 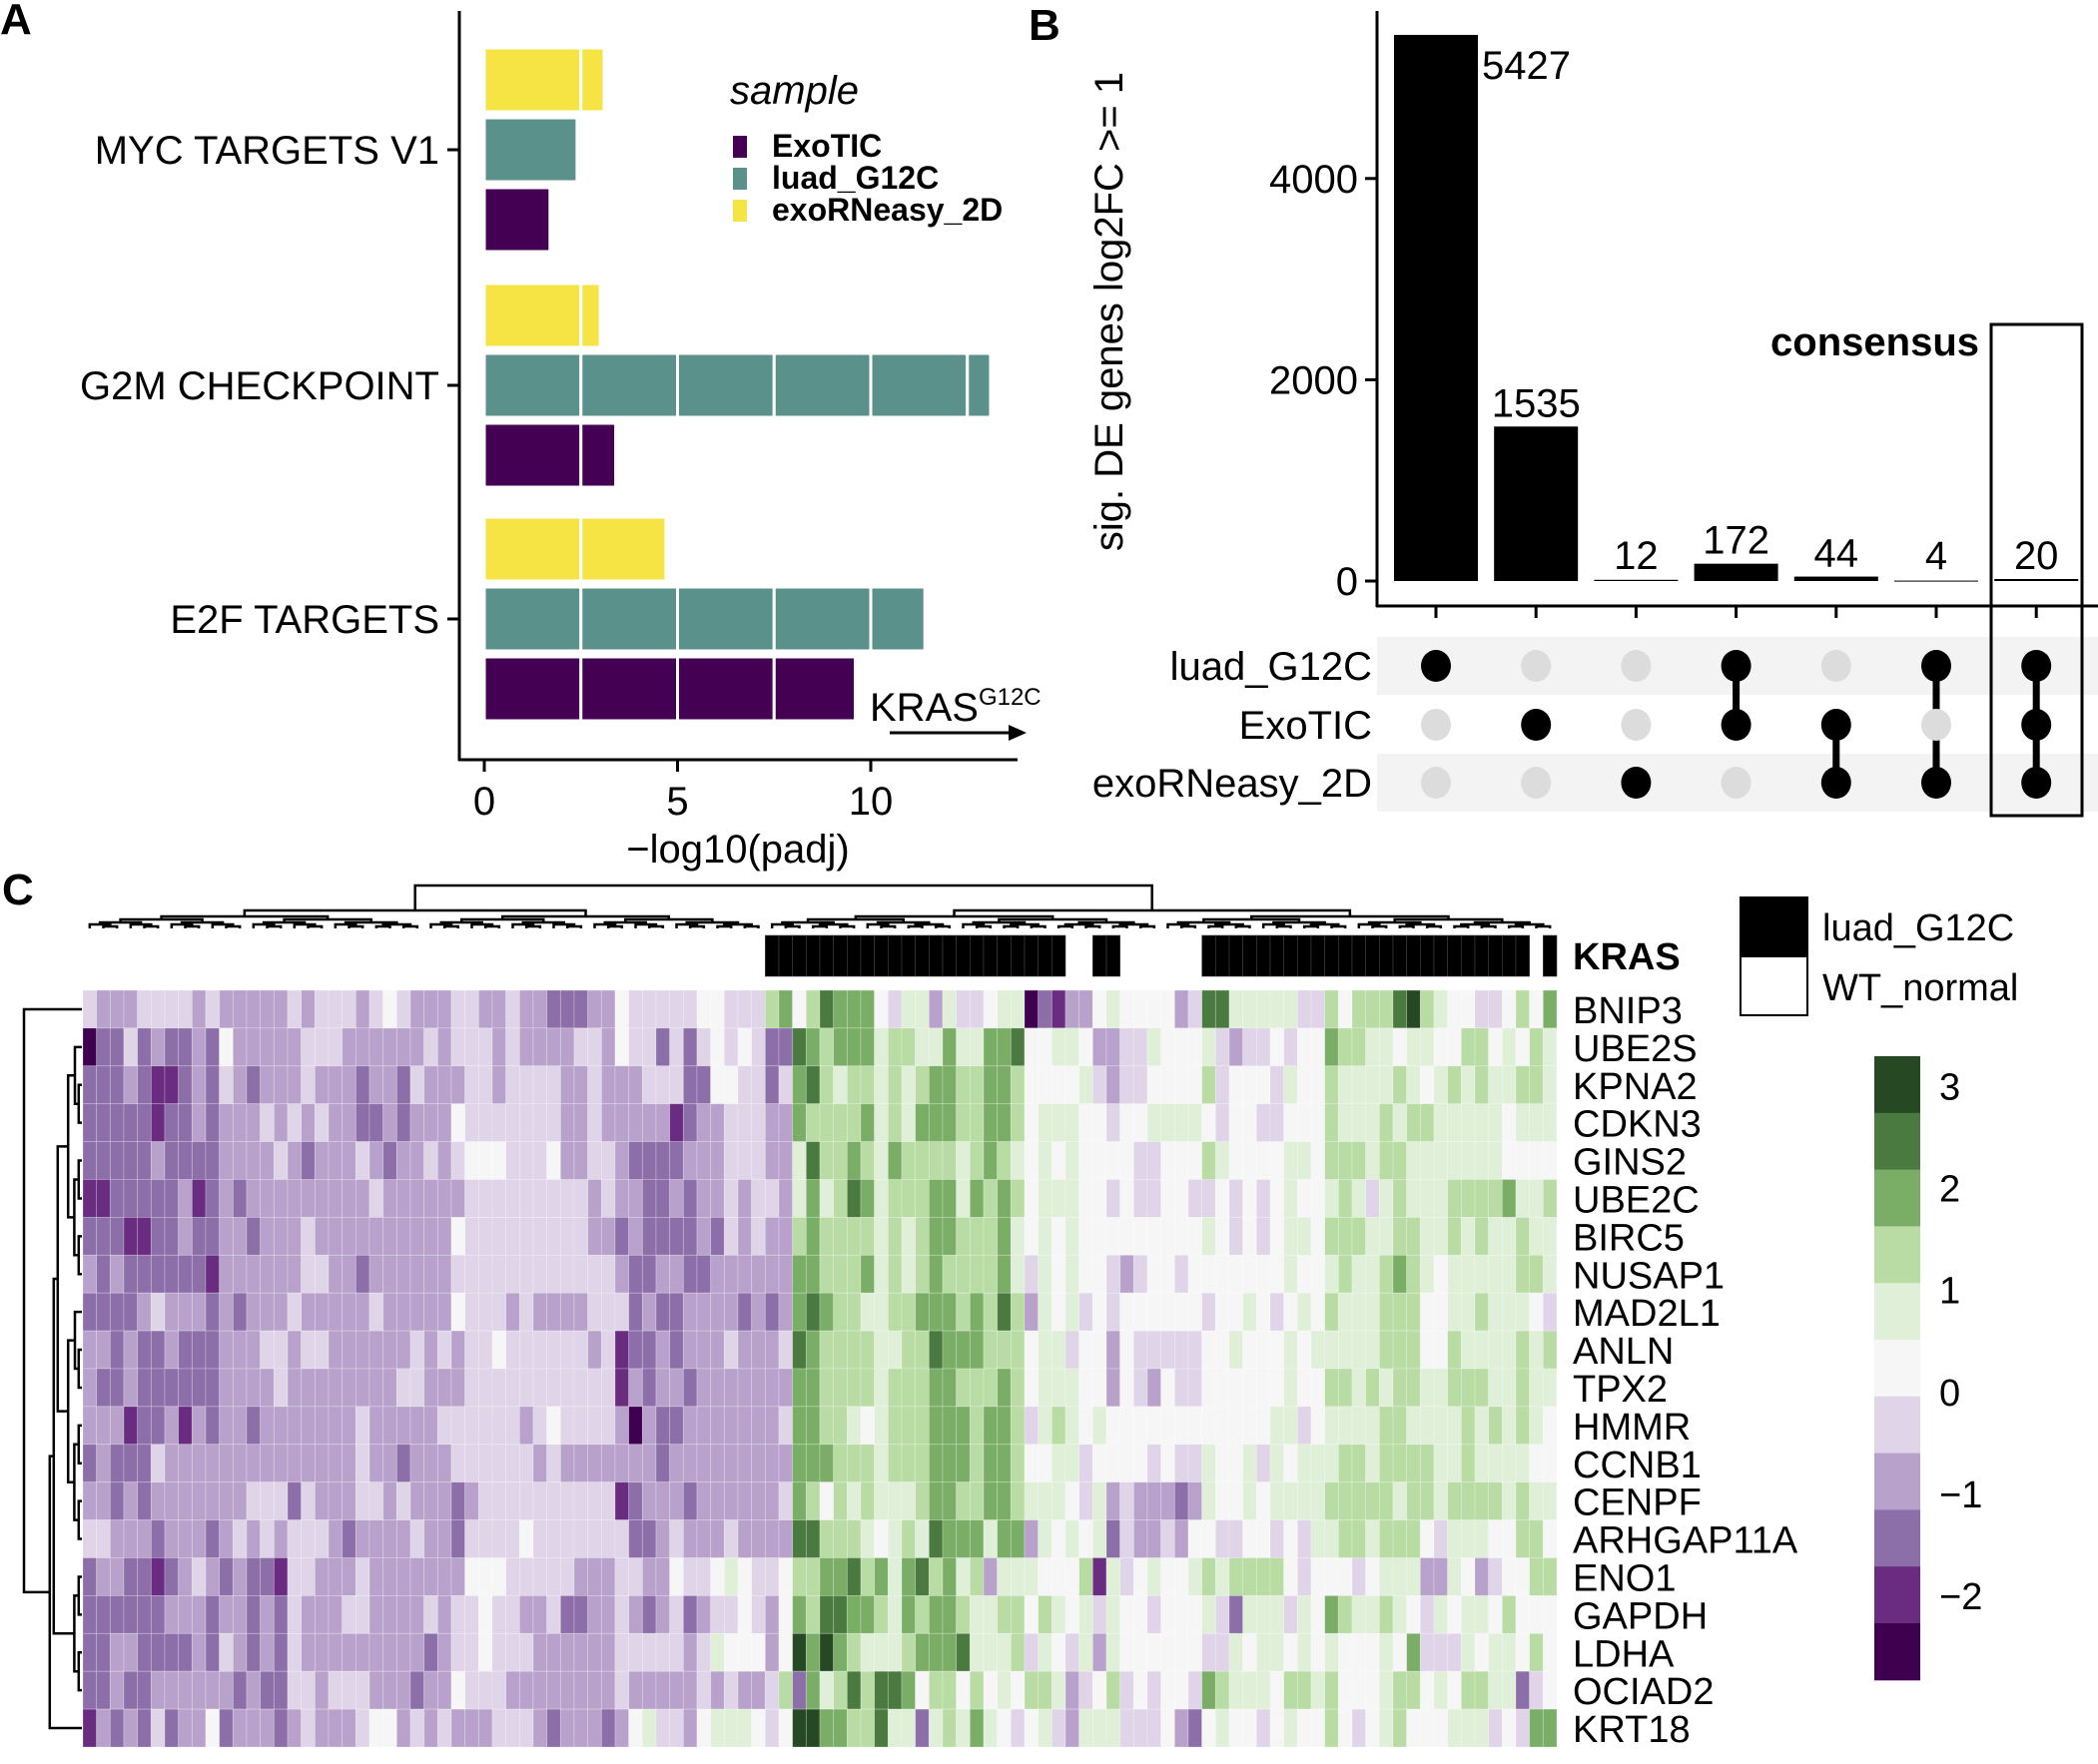 I want to click on colorbar-band, so click(x=1897, y=1141).